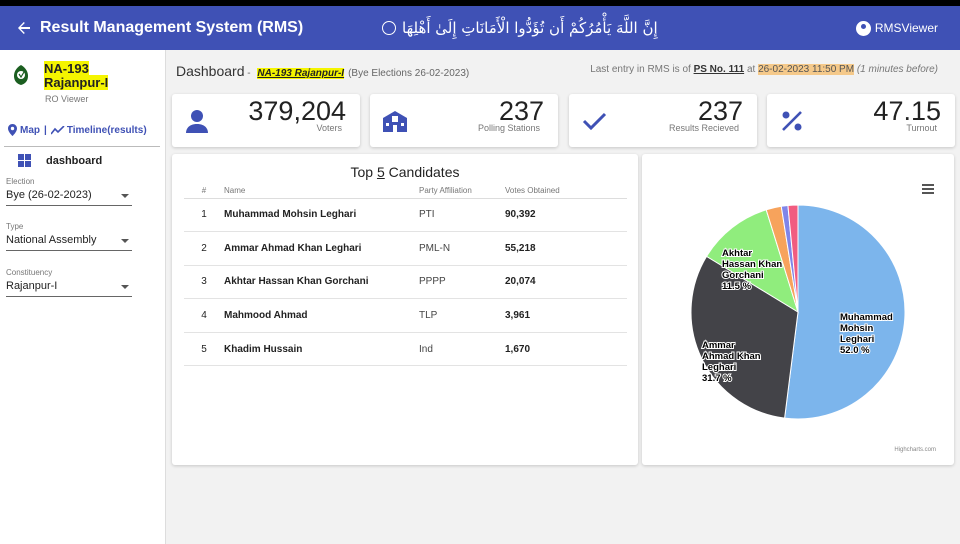 The width and height of the screenshot is (960, 544). I want to click on map-pin-icon, so click(12, 130).